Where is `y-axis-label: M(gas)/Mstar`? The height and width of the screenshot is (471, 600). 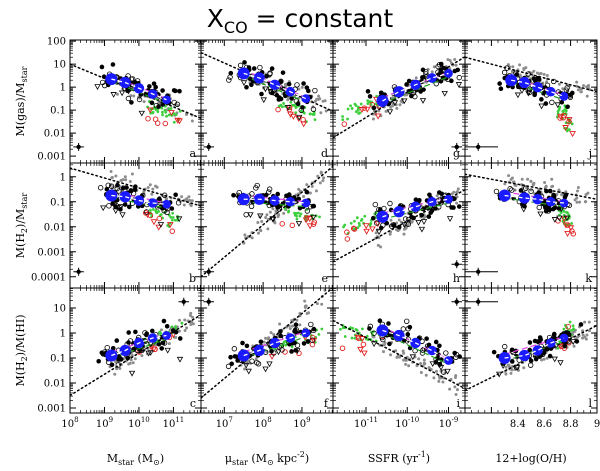 y-axis-label: M(gas)/Mstar is located at coordinates (21, 101).